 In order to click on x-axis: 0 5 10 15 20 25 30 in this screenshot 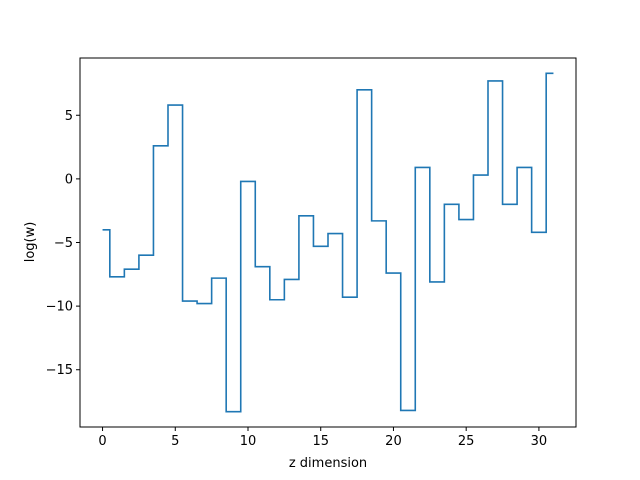, I will do `click(322, 438)`.